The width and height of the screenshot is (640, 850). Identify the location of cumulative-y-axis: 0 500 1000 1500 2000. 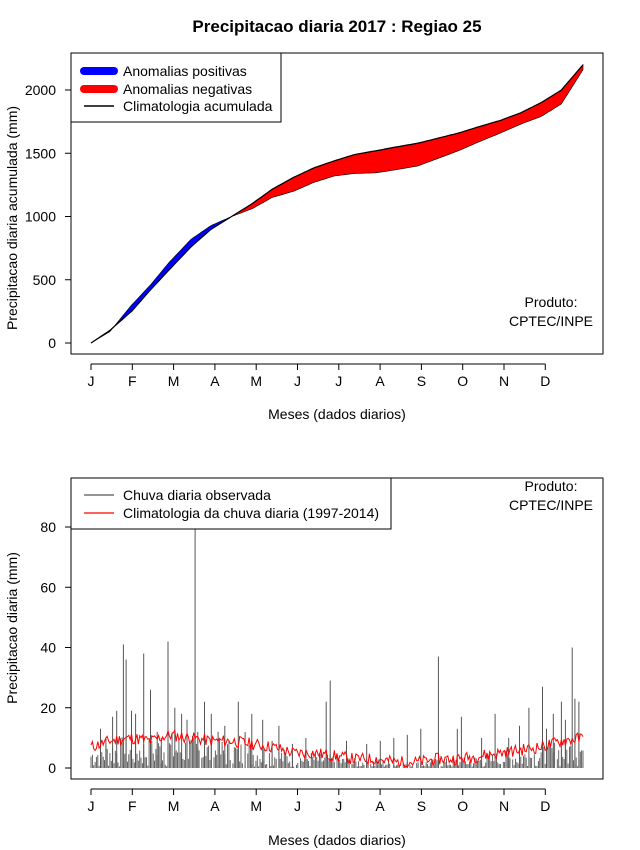
(48, 216).